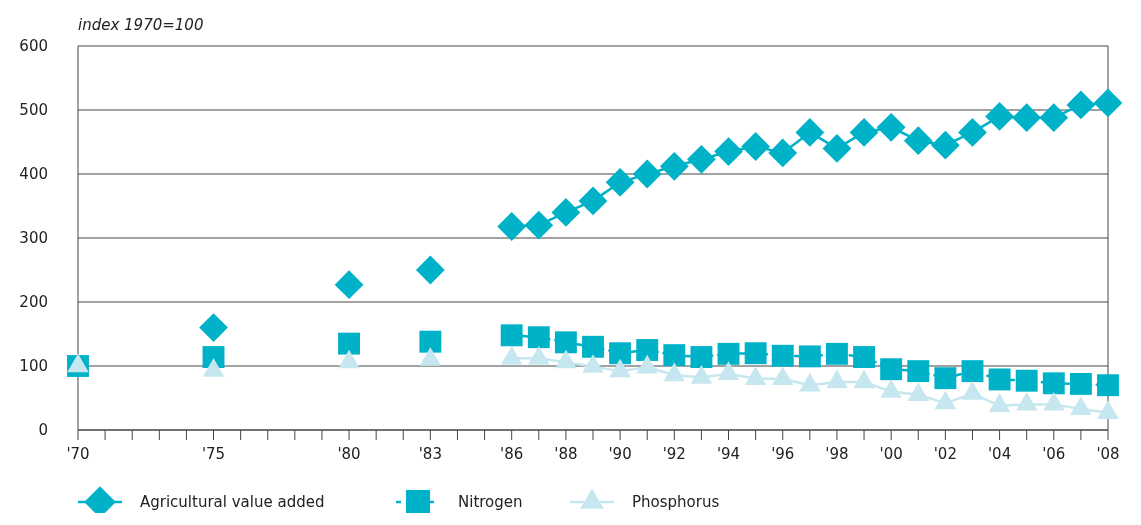  What do you see at coordinates (490, 502) in the screenshot?
I see `legend-label: Nitrogen` at bounding box center [490, 502].